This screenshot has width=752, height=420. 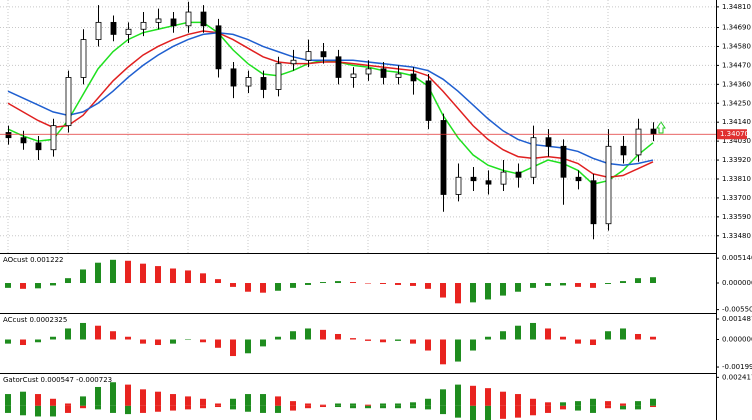 I want to click on y-tick-label: 1.33590, so click(x=736, y=217).